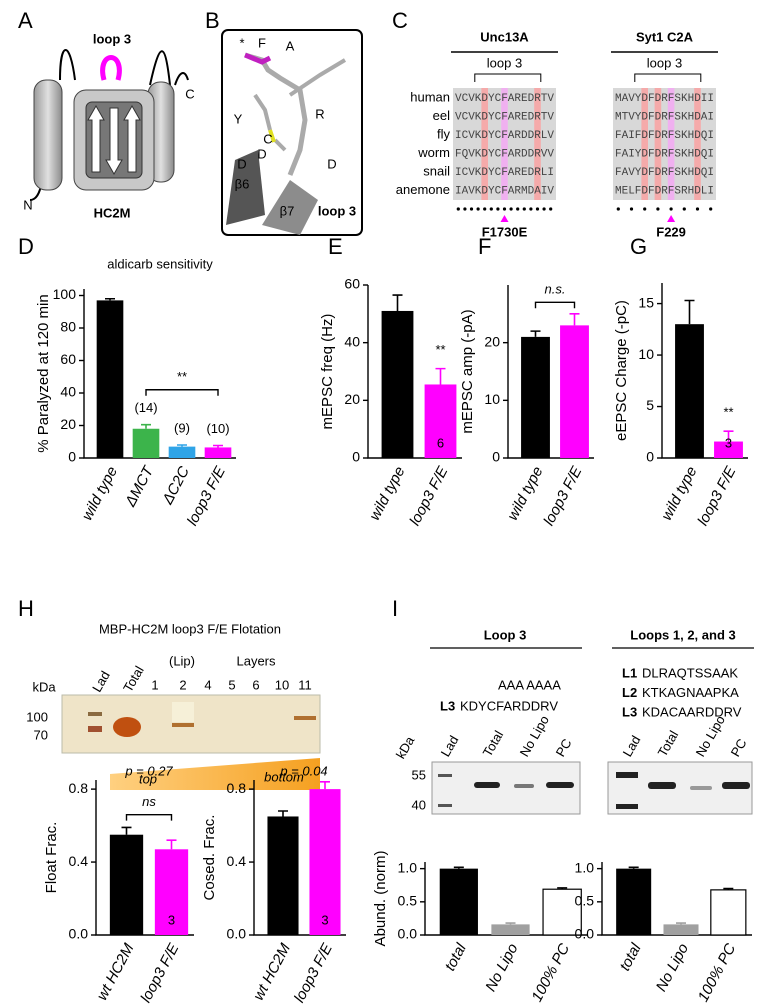 This screenshot has height=1006, width=762. I want to click on mutation-label: F229, so click(671, 231).